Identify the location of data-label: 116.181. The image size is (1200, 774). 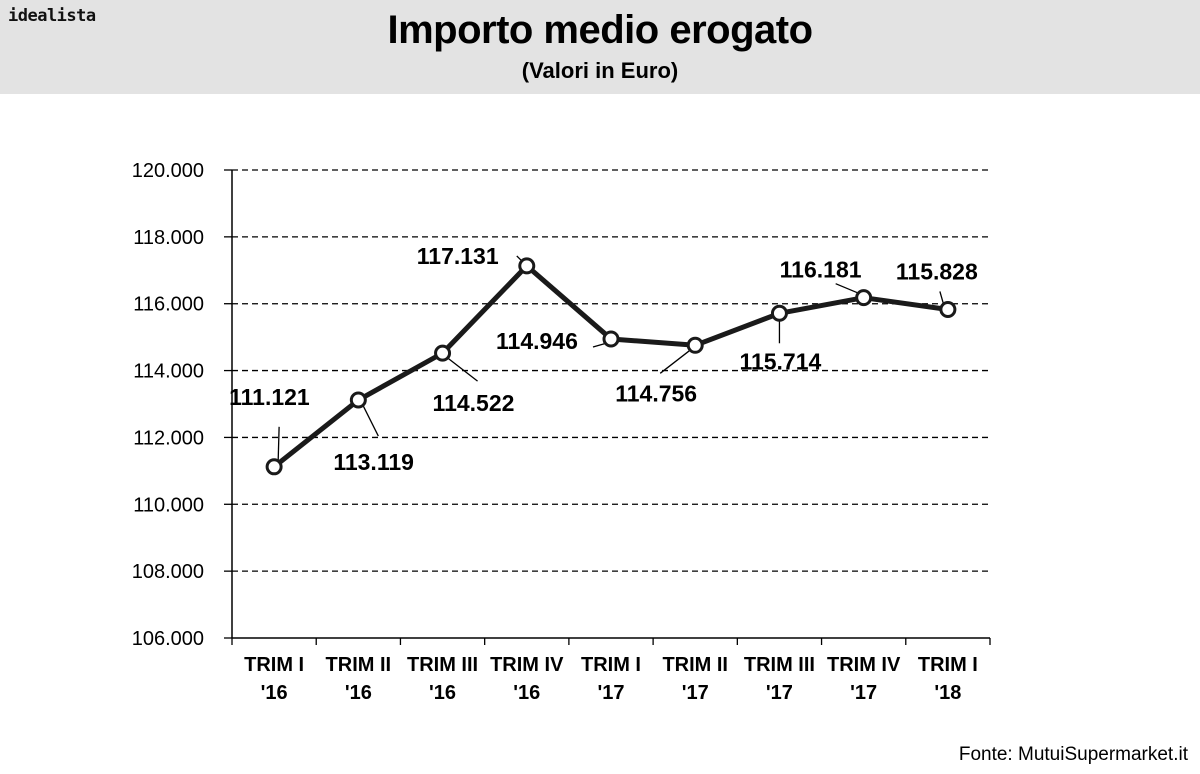
(821, 270).